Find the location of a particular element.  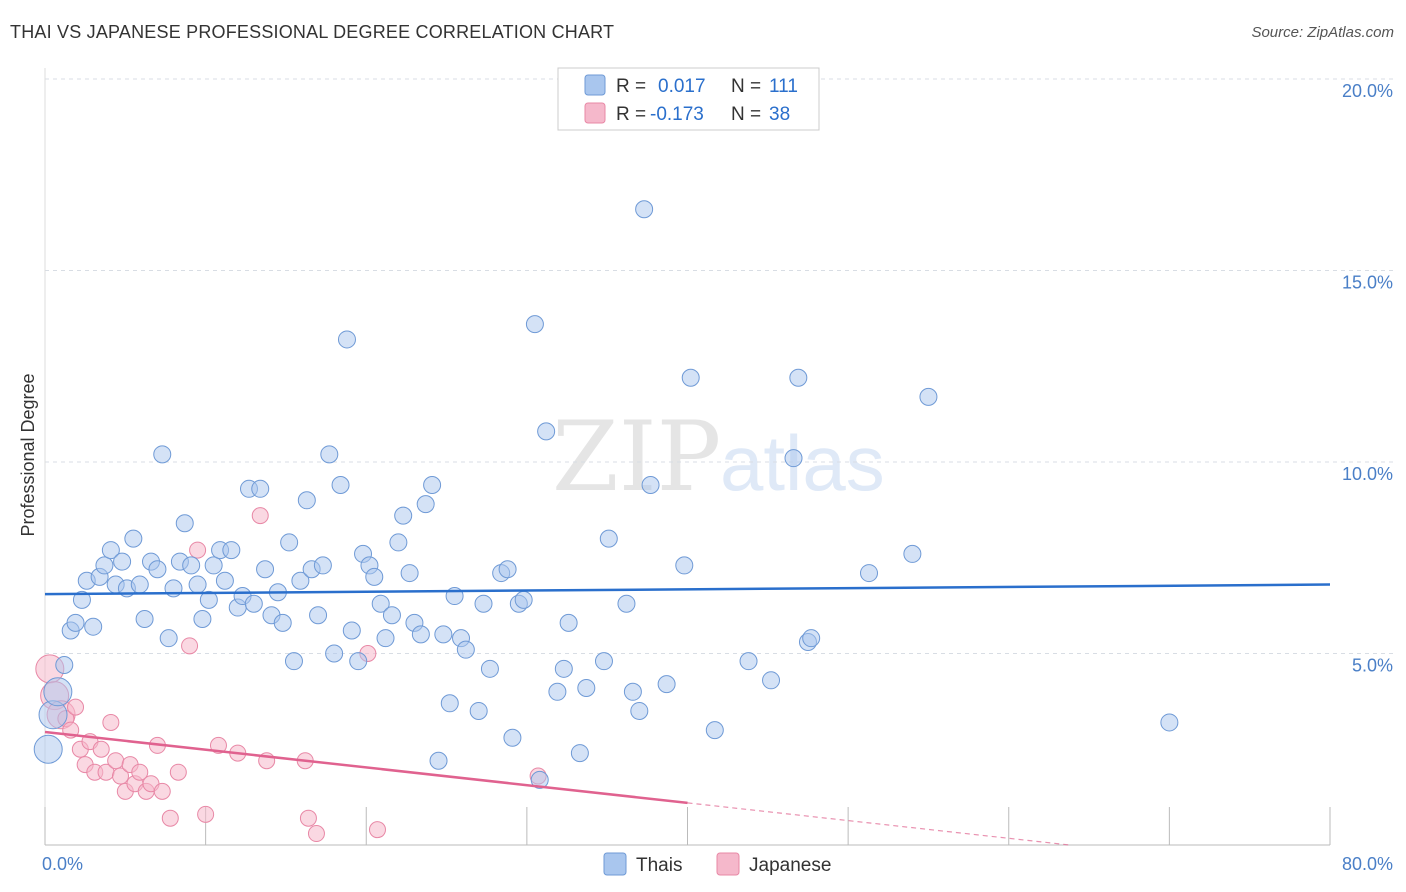

y-axis-title: Professional Degree is located at coordinates (28, 454).